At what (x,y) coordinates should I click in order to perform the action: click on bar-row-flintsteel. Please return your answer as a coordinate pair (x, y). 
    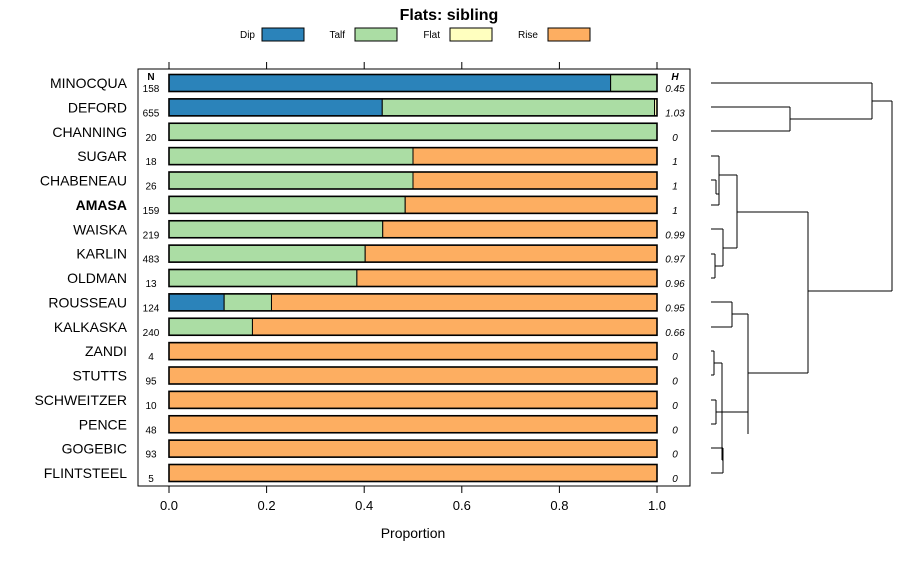
    Looking at the image, I should click on (413, 473).